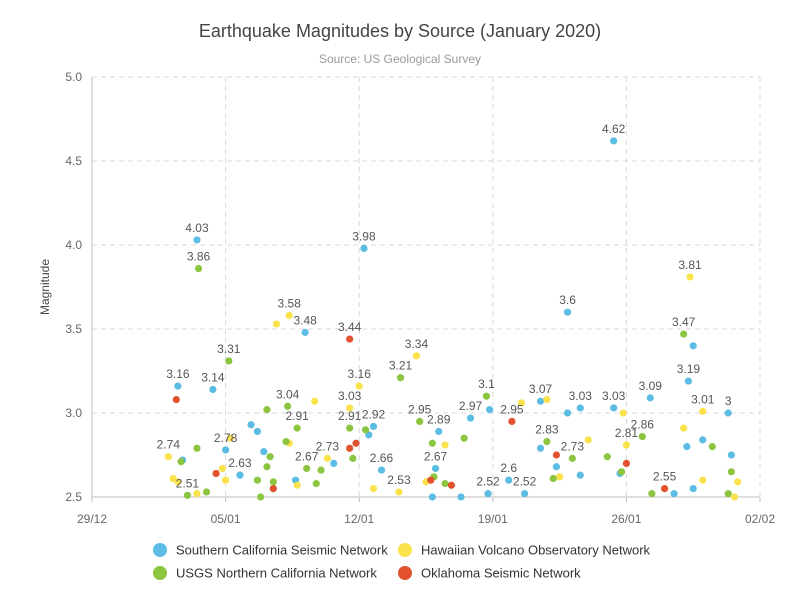 The image size is (800, 605). I want to click on data-label: 3.34, so click(417, 344).